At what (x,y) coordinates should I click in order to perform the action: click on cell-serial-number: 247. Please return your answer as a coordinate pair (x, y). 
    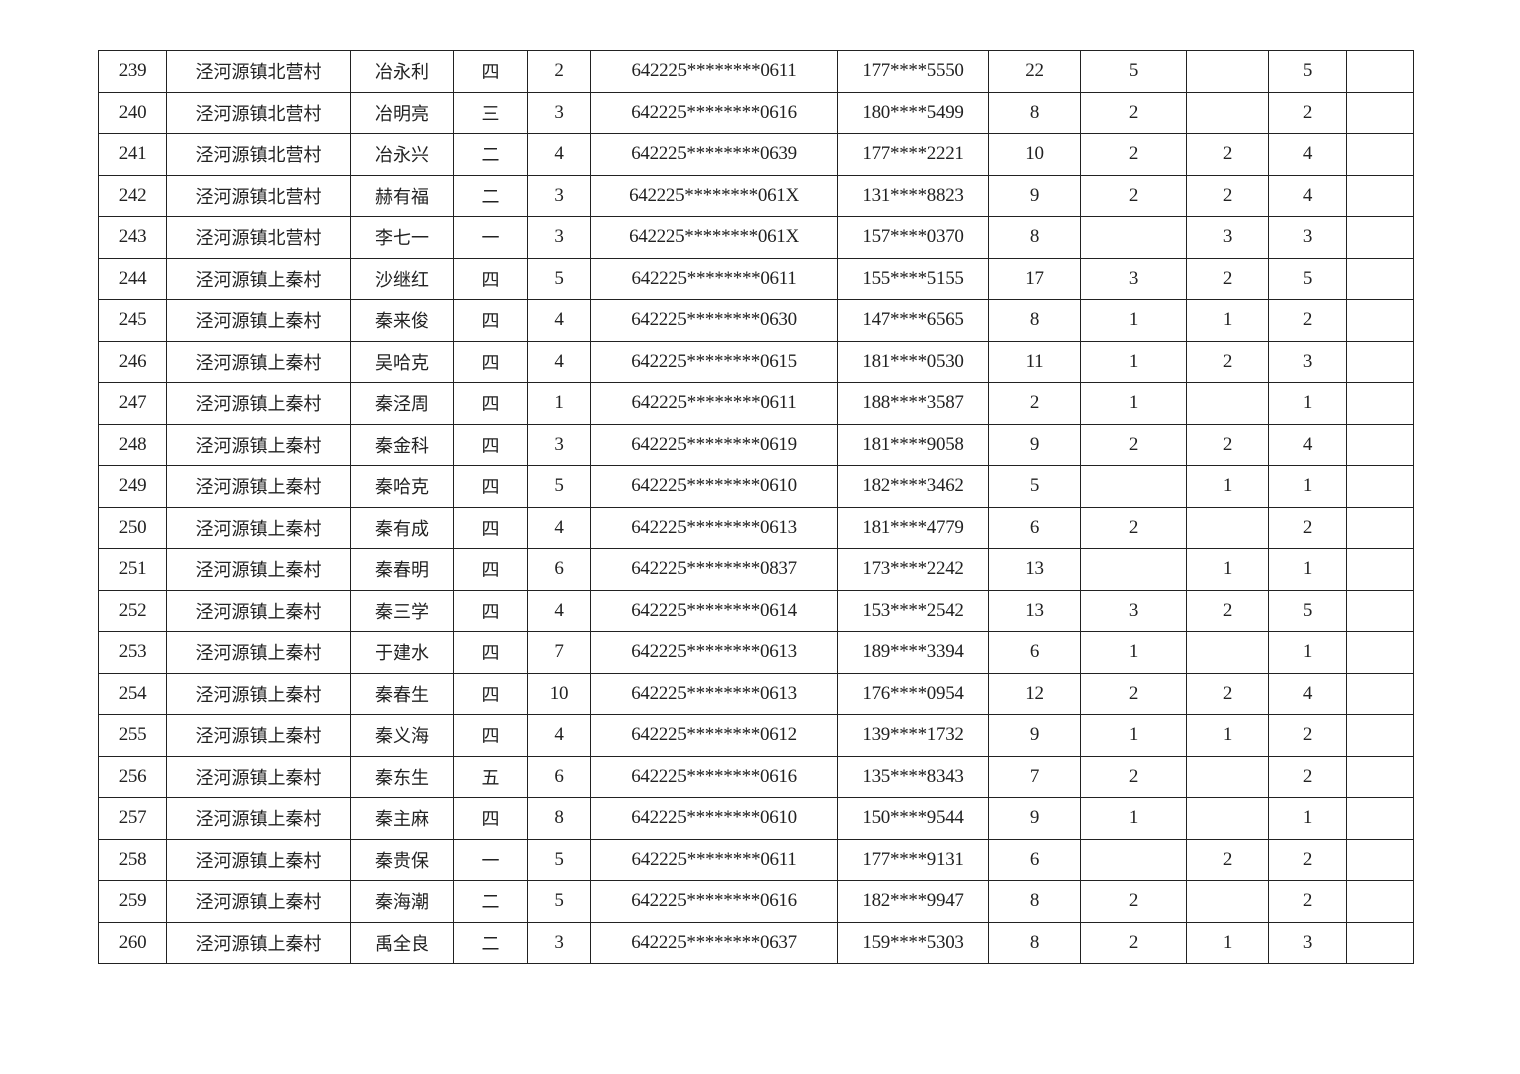
    Looking at the image, I should click on (132, 403).